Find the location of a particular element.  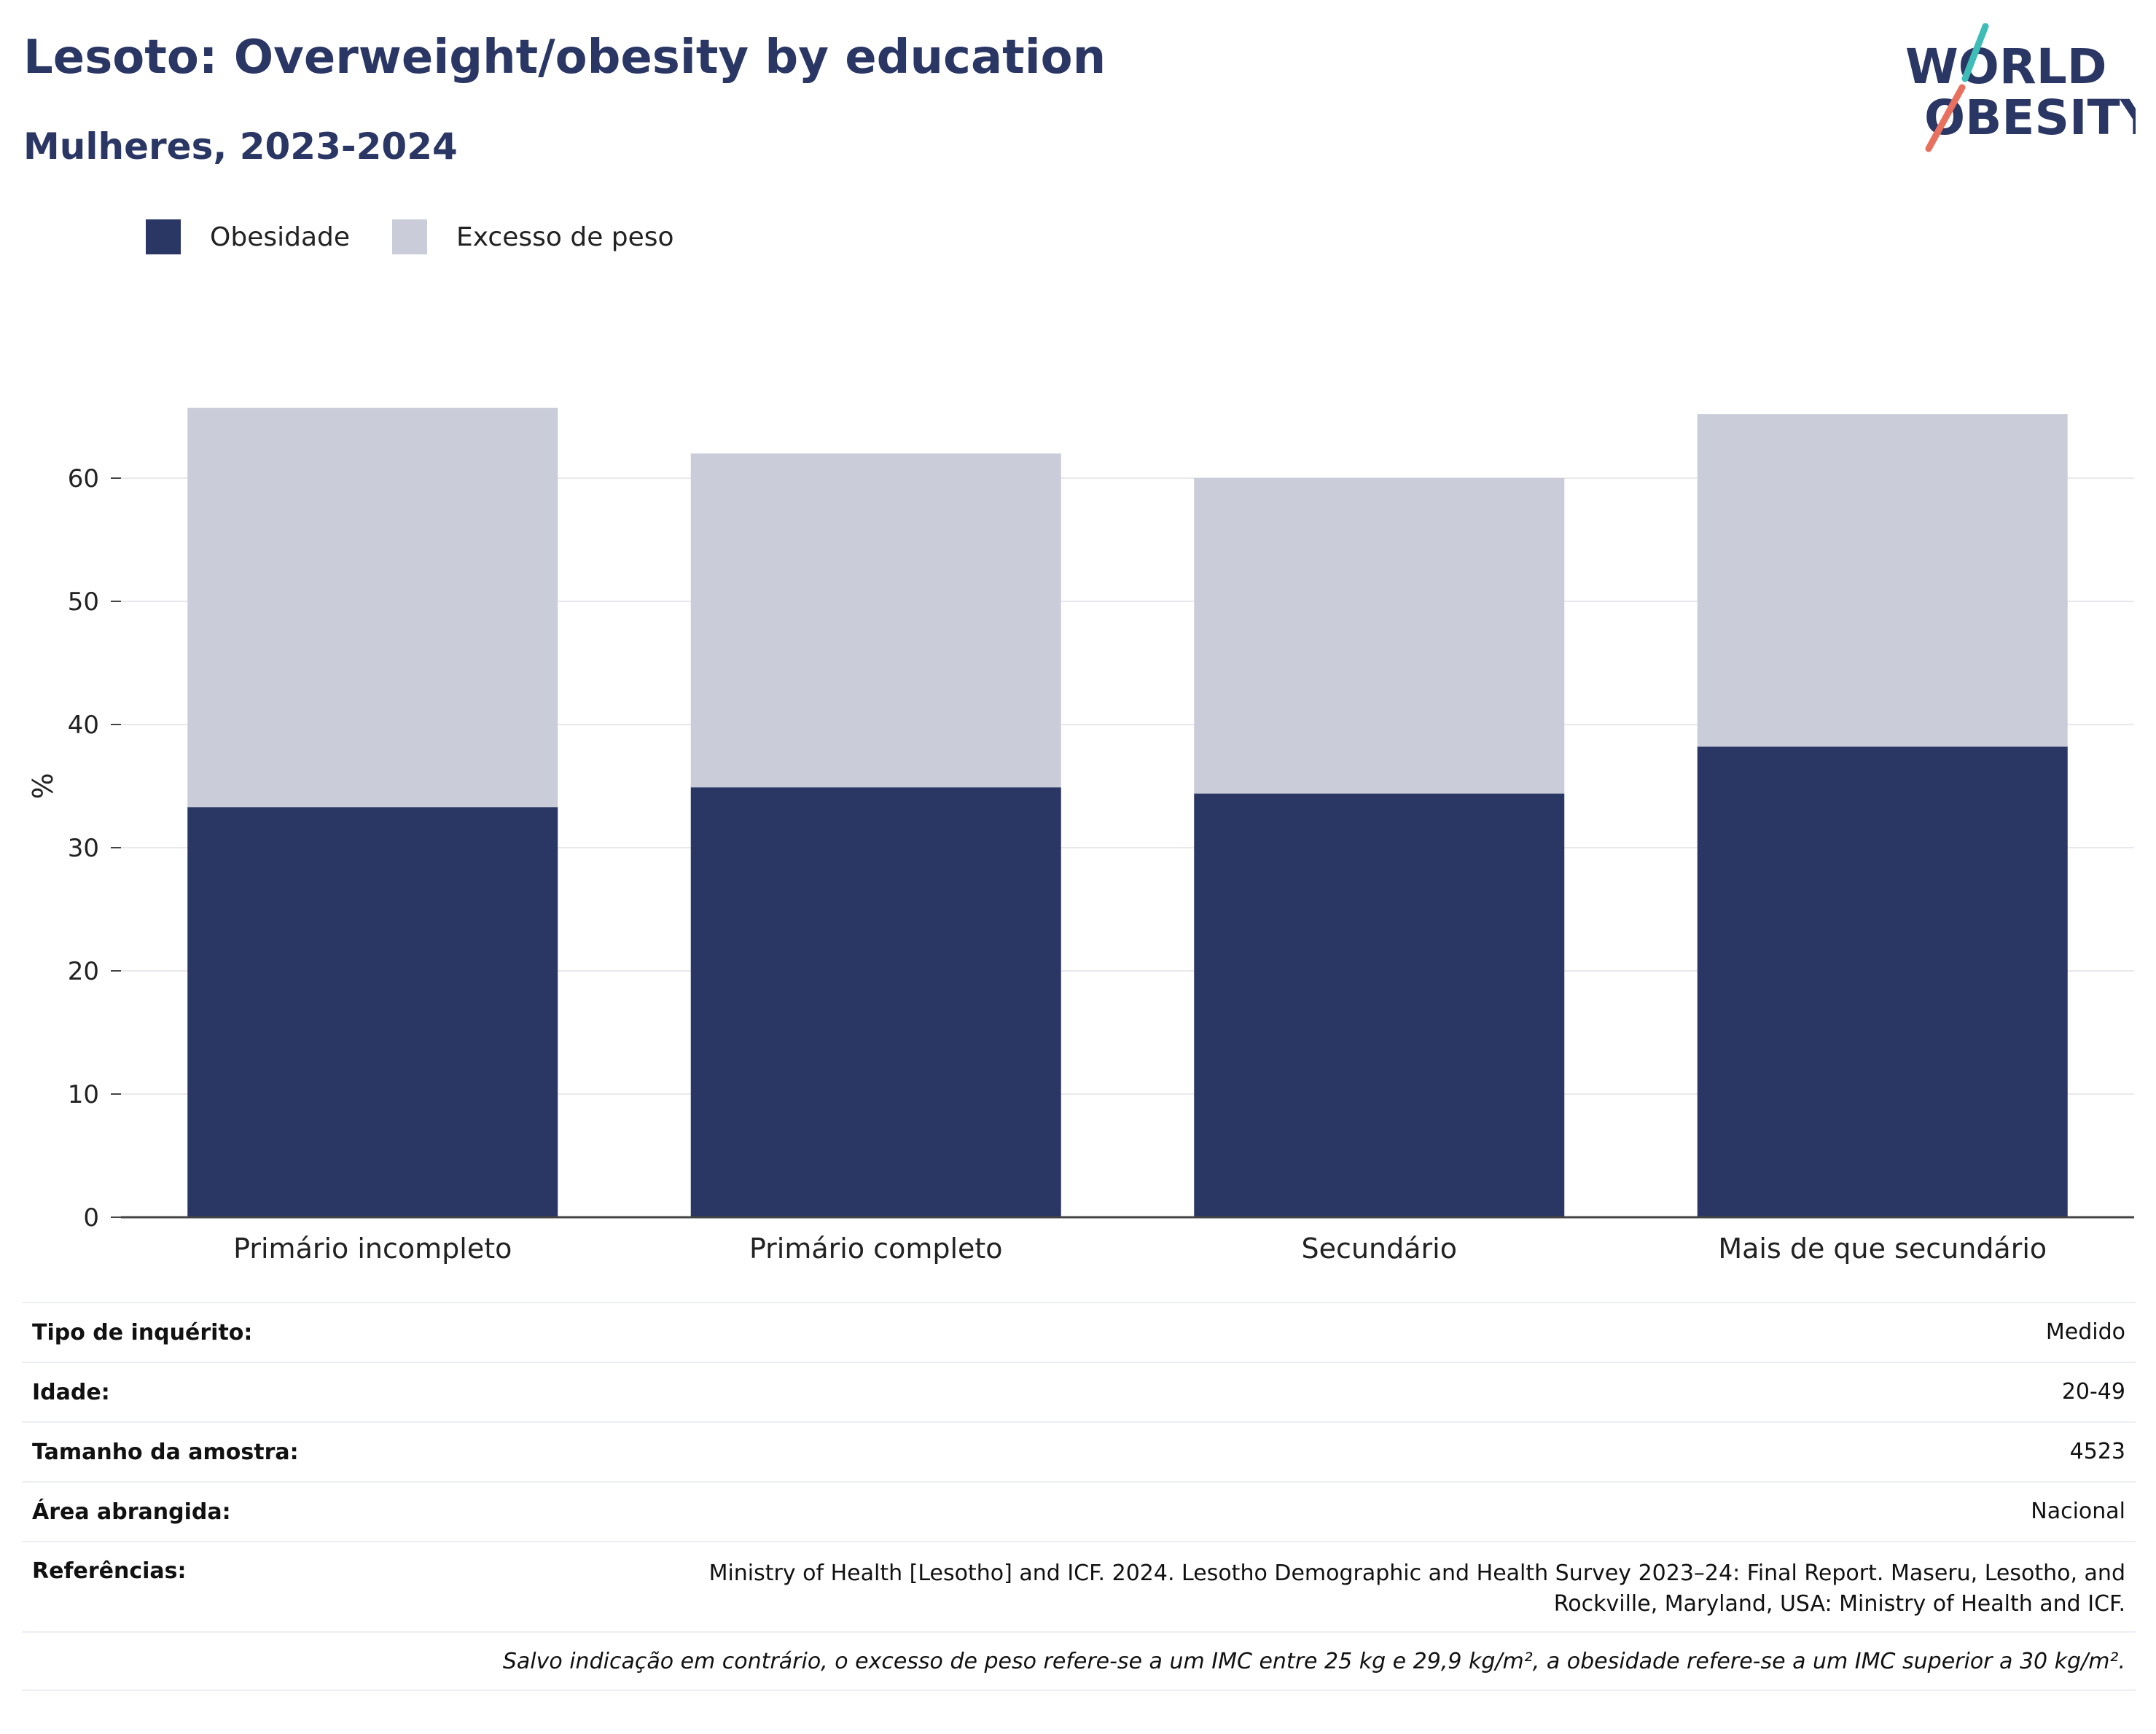

legend-item-overweight: Excesso de peso is located at coordinates (533, 236).